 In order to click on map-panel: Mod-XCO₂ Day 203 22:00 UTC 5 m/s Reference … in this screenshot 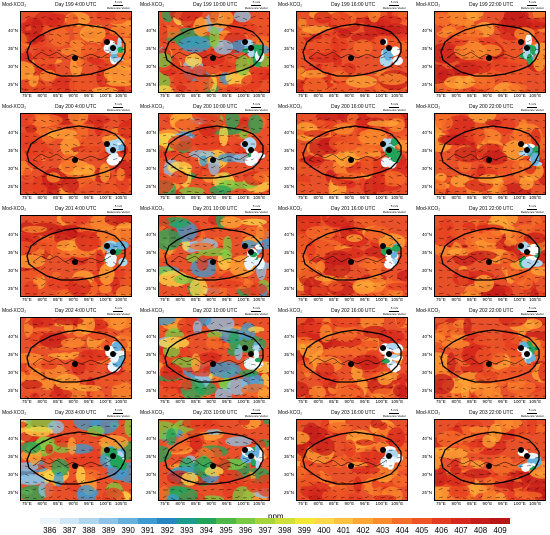, I will do `click(480, 459)`.